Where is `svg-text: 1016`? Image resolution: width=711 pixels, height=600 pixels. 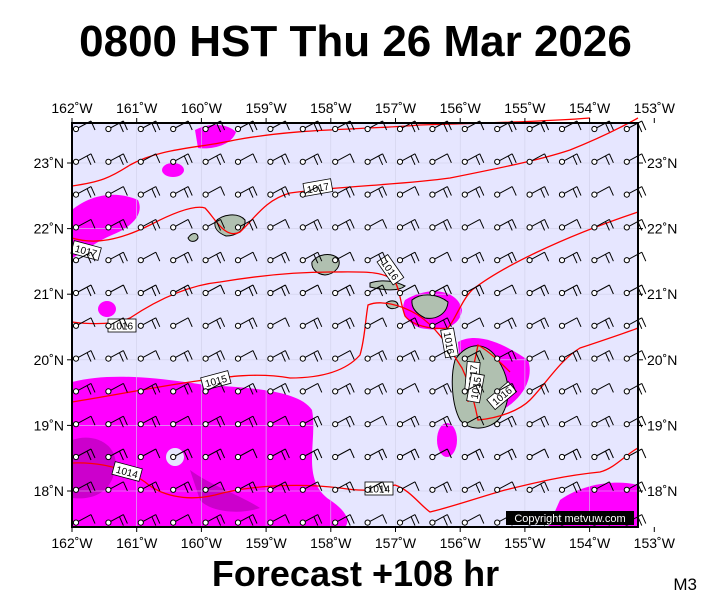 svg-text: 1016 is located at coordinates (448, 343).